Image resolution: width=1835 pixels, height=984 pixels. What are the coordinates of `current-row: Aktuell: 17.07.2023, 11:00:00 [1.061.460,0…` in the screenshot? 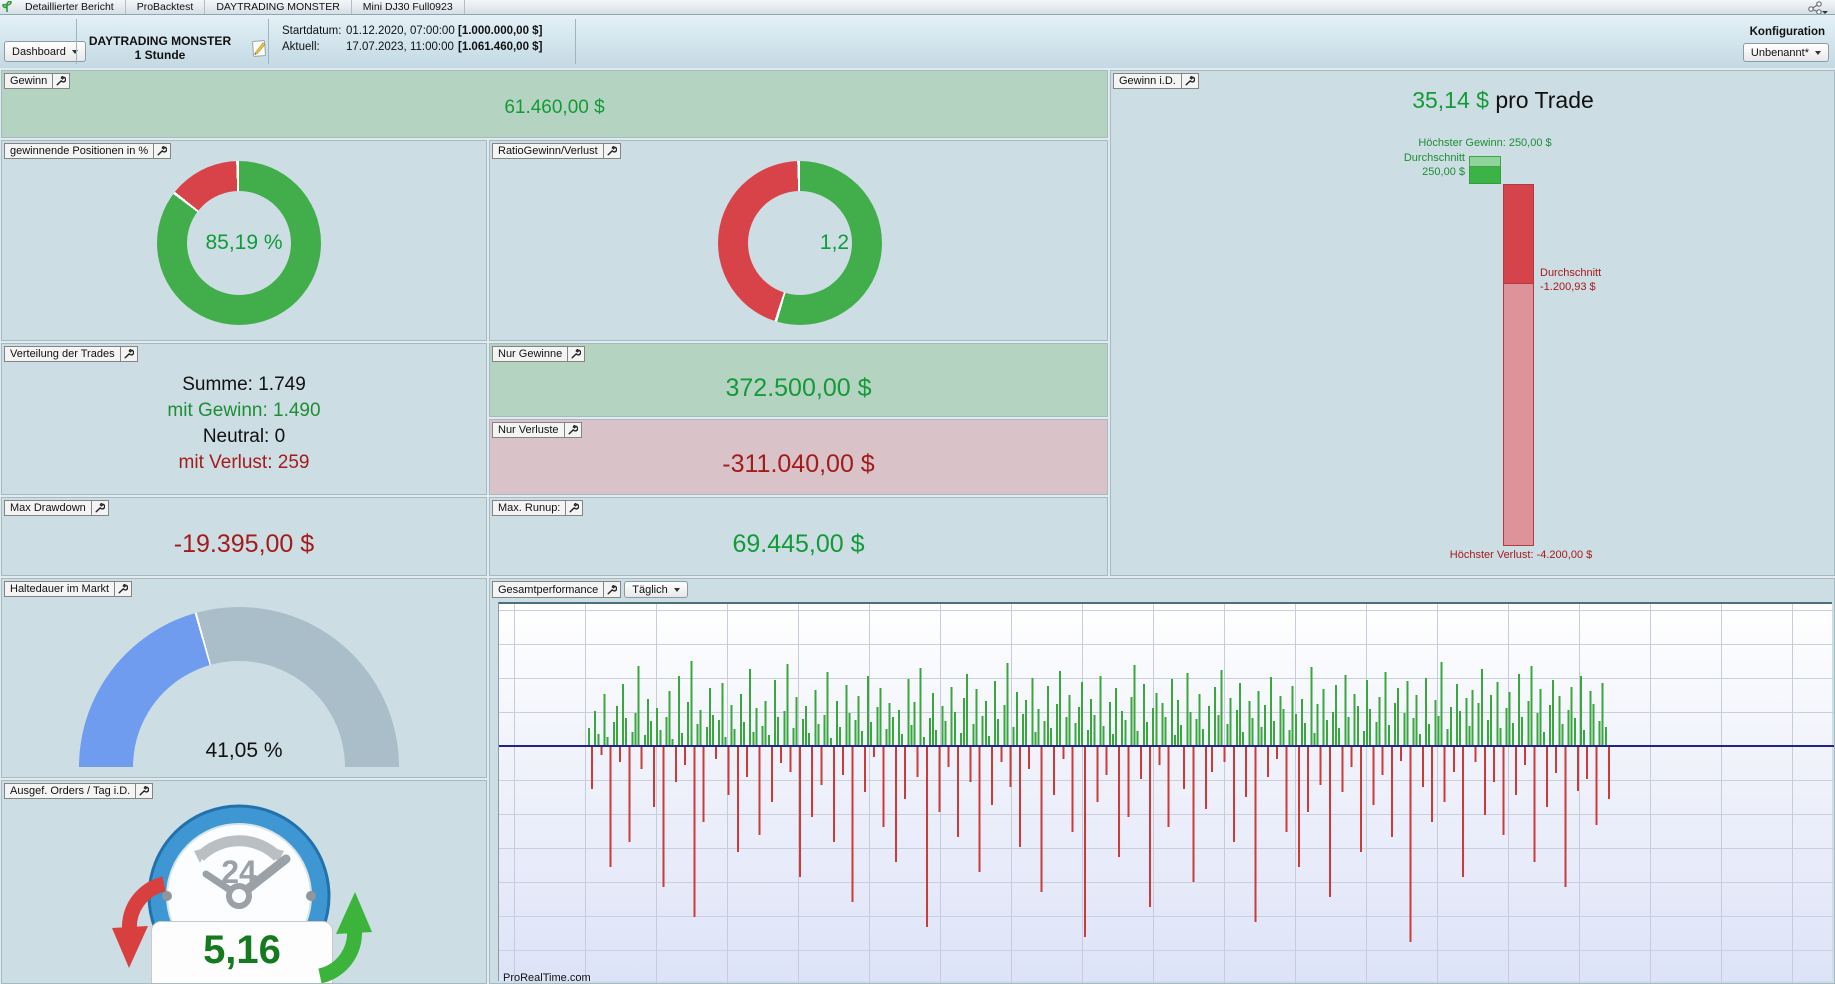 It's located at (412, 47).